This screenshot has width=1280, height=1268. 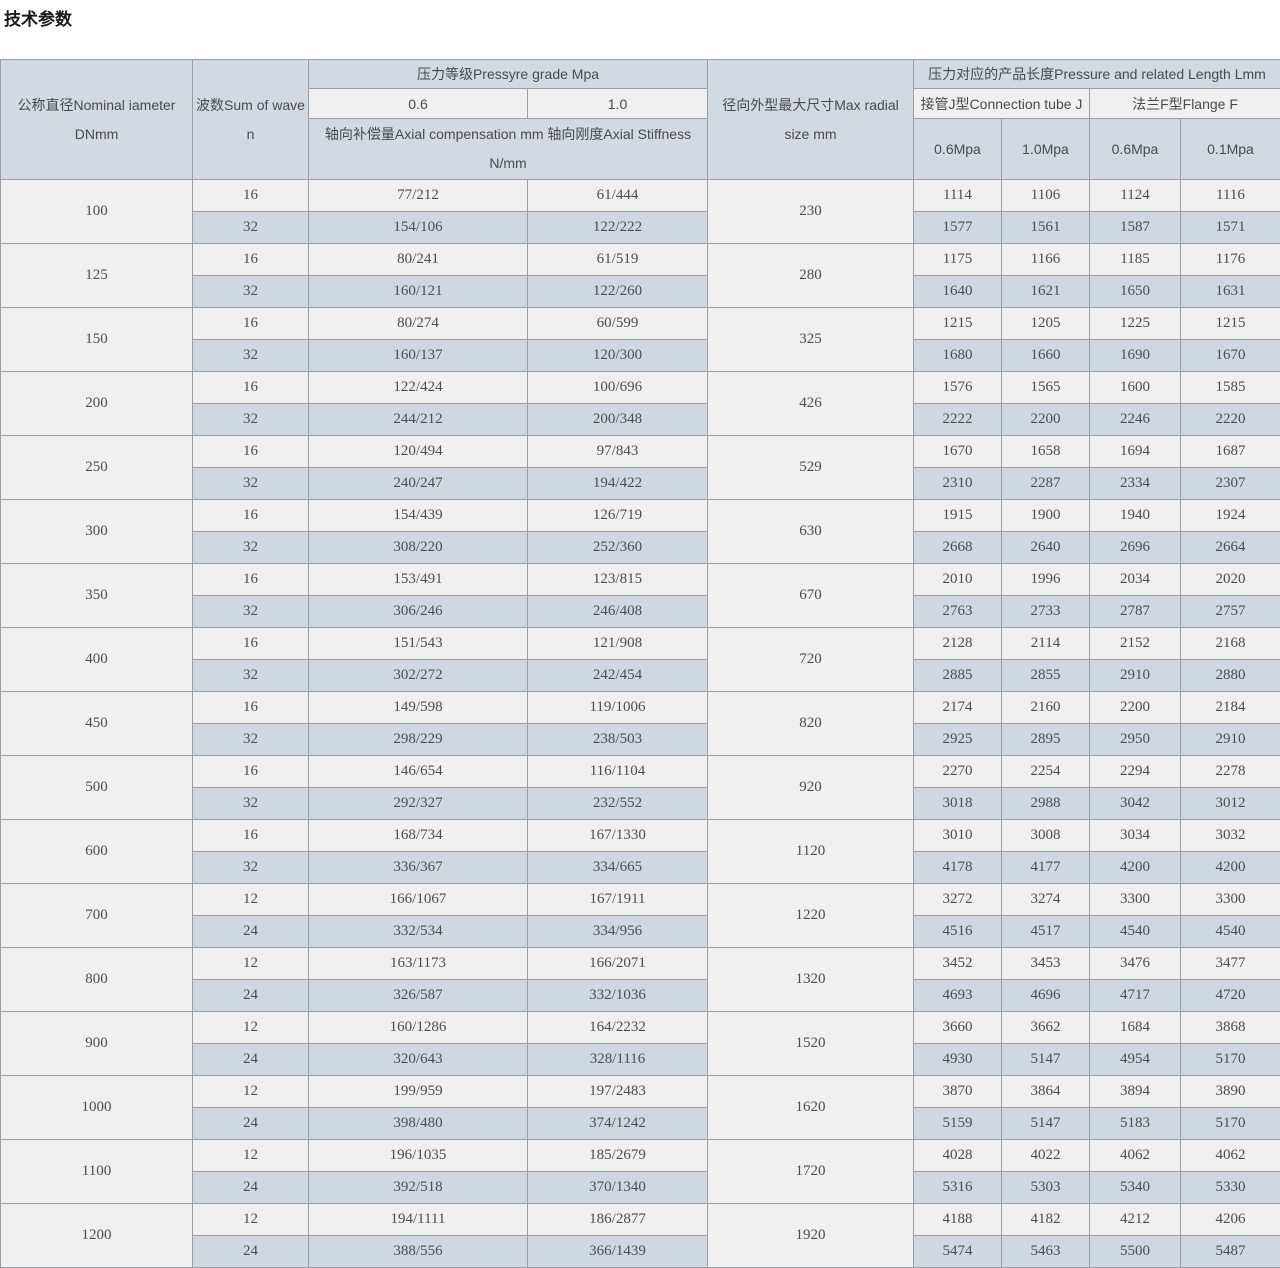 I want to click on flange-01-cell: 2168, so click(x=1230, y=644).